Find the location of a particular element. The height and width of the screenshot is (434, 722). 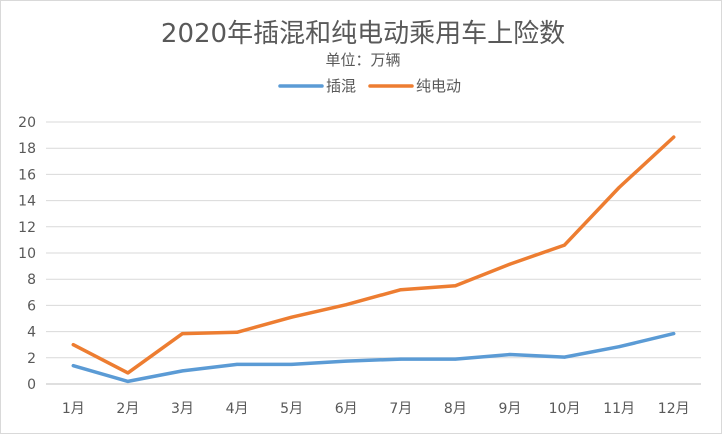

x-tick-label: 6月 is located at coordinates (346, 409).